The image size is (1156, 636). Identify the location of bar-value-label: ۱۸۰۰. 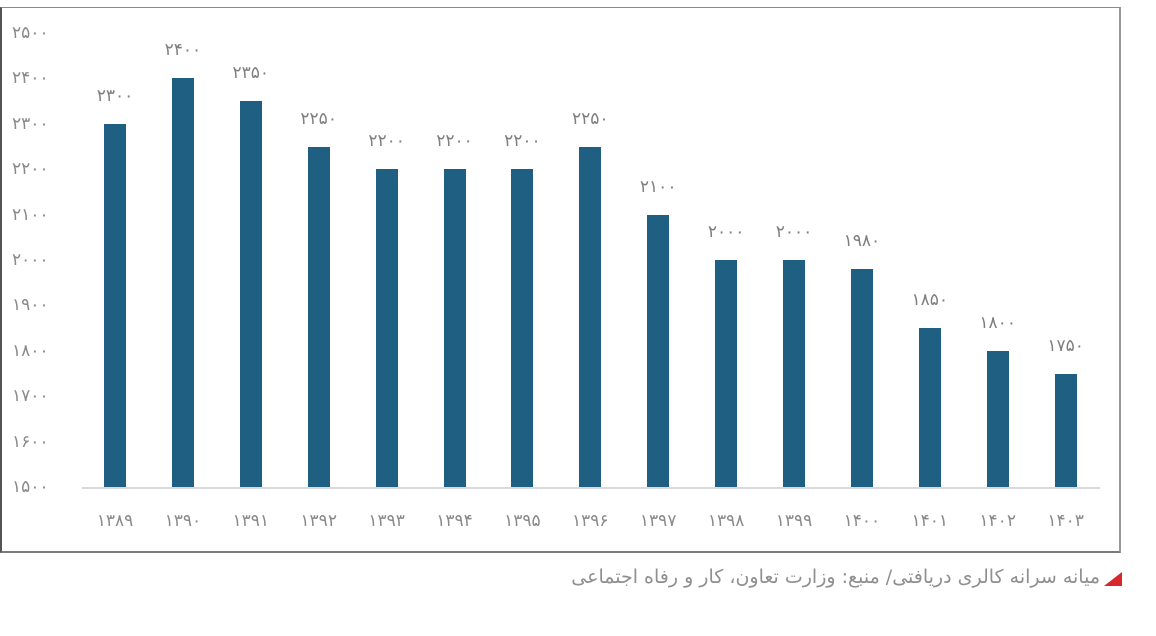
(997, 322).